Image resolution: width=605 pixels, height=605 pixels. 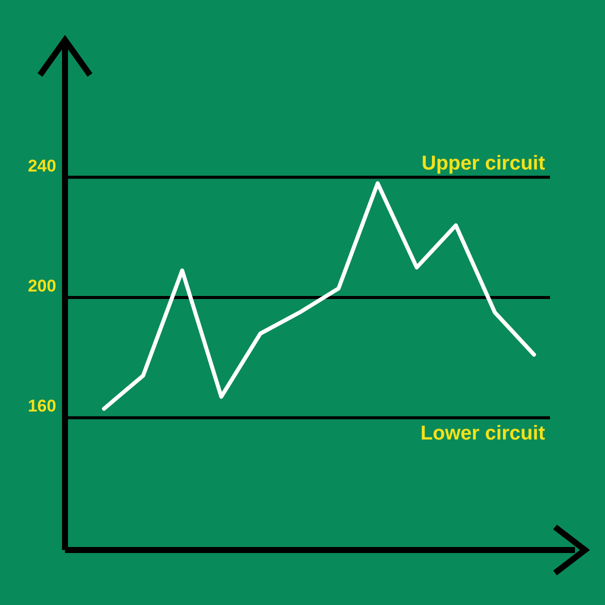 I want to click on y-tick-label: 240, so click(x=42, y=166).